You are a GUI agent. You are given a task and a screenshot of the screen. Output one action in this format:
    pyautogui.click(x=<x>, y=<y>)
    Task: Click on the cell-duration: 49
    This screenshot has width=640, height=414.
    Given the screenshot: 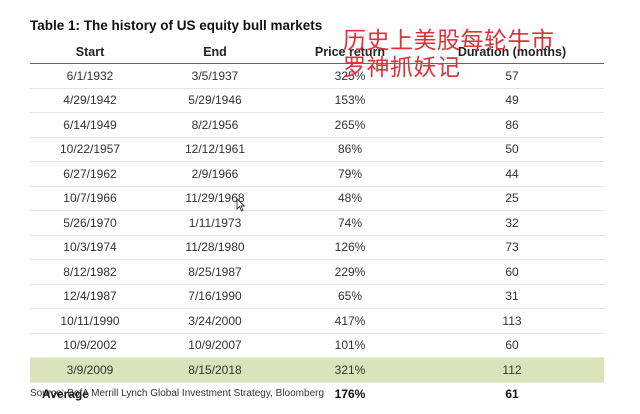 What is the action you would take?
    pyautogui.click(x=512, y=100)
    